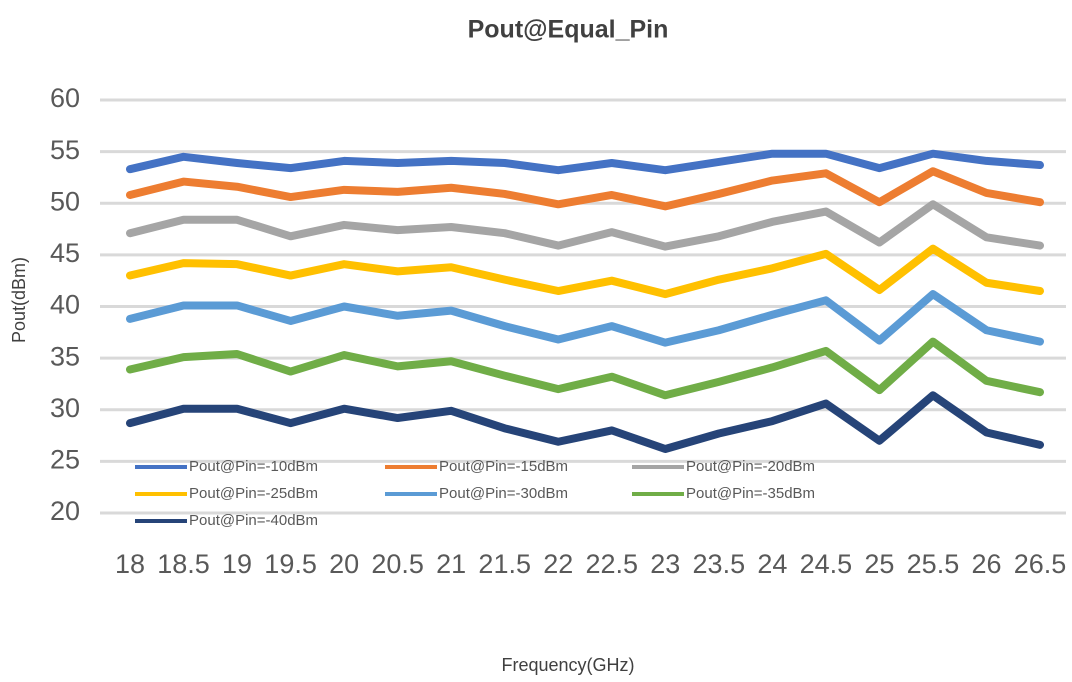 Image resolution: width=1072 pixels, height=682 pixels. Describe the element at coordinates (253, 466) in the screenshot. I see `legend-label: Pout@Pin=-10dBm` at that location.